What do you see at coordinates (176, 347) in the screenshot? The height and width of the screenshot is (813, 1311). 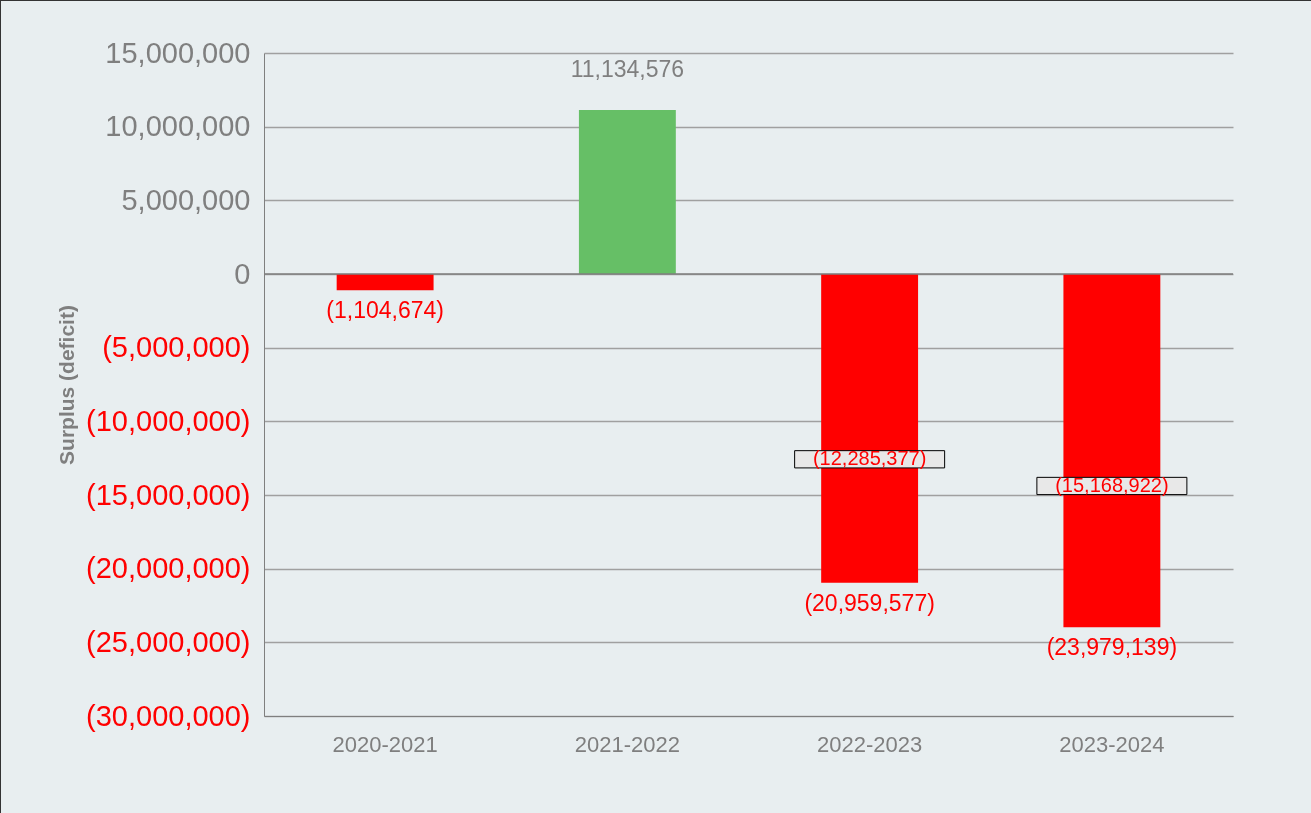 I see `y-tick-label: (5,000,000)` at bounding box center [176, 347].